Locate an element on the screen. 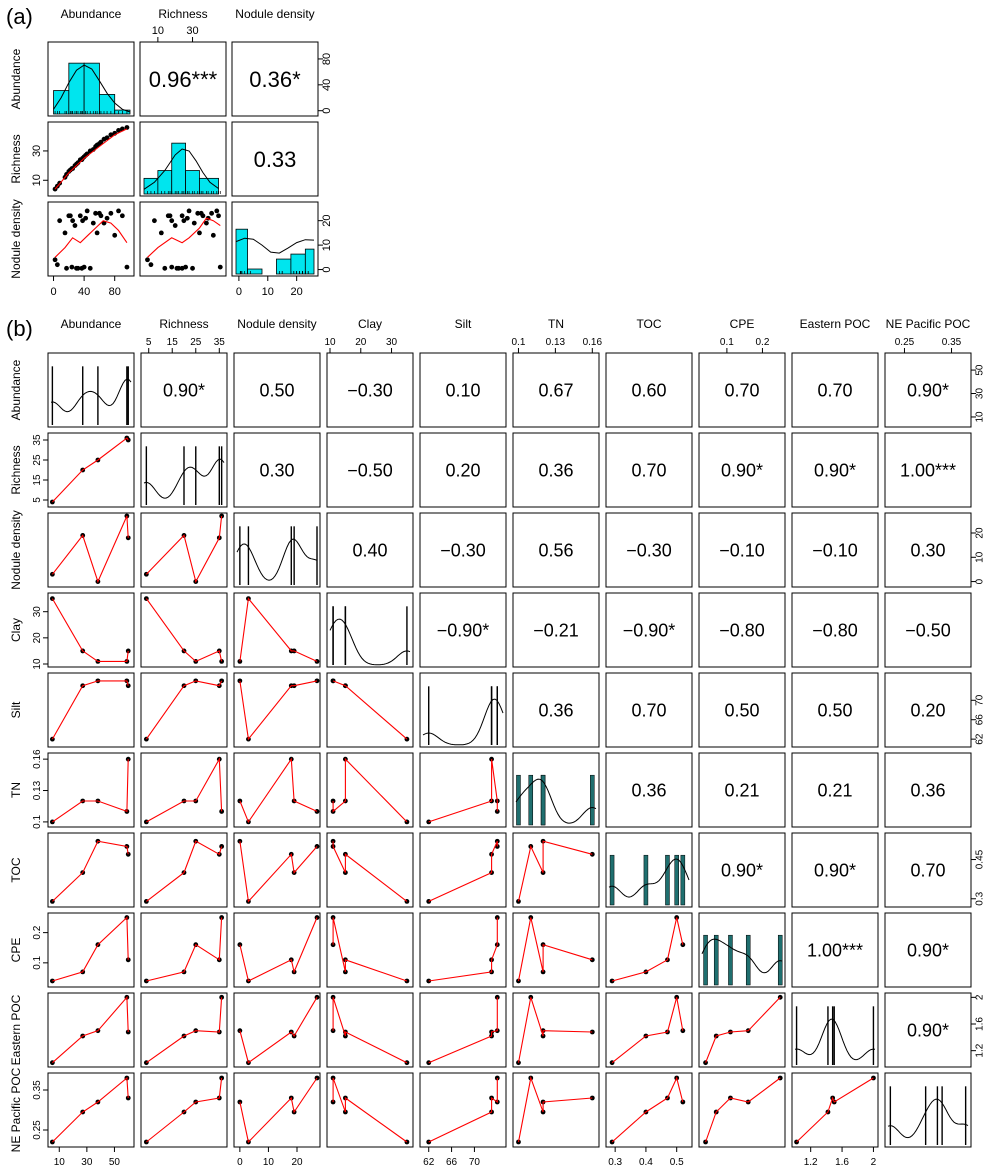 The image size is (995, 1174). cell-frame-tn-richness is located at coordinates (184, 790).